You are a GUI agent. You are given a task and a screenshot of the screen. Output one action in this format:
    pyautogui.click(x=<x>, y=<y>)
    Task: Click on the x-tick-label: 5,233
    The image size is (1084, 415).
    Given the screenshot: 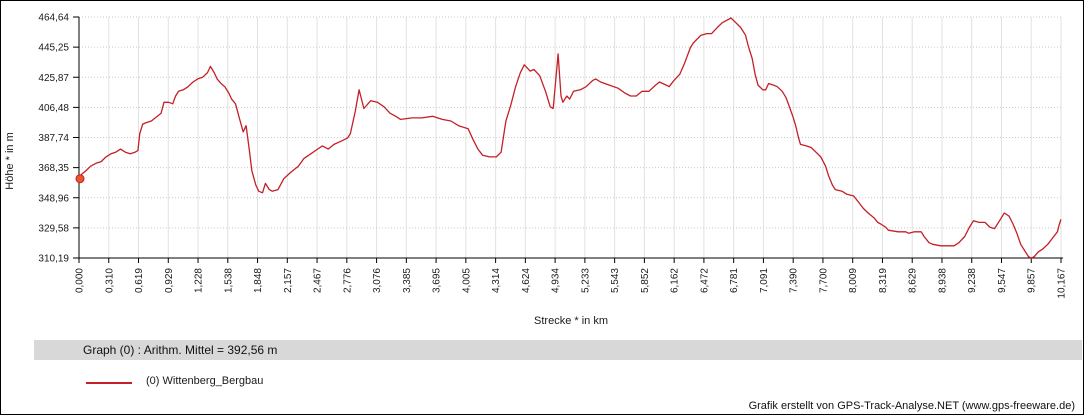 What is the action you would take?
    pyautogui.click(x=585, y=280)
    